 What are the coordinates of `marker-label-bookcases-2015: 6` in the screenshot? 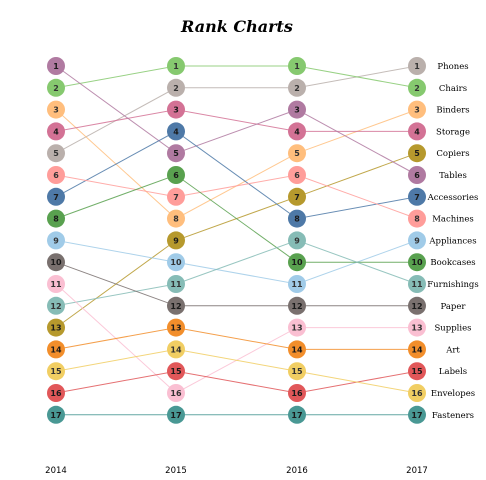 It's located at (176, 175).